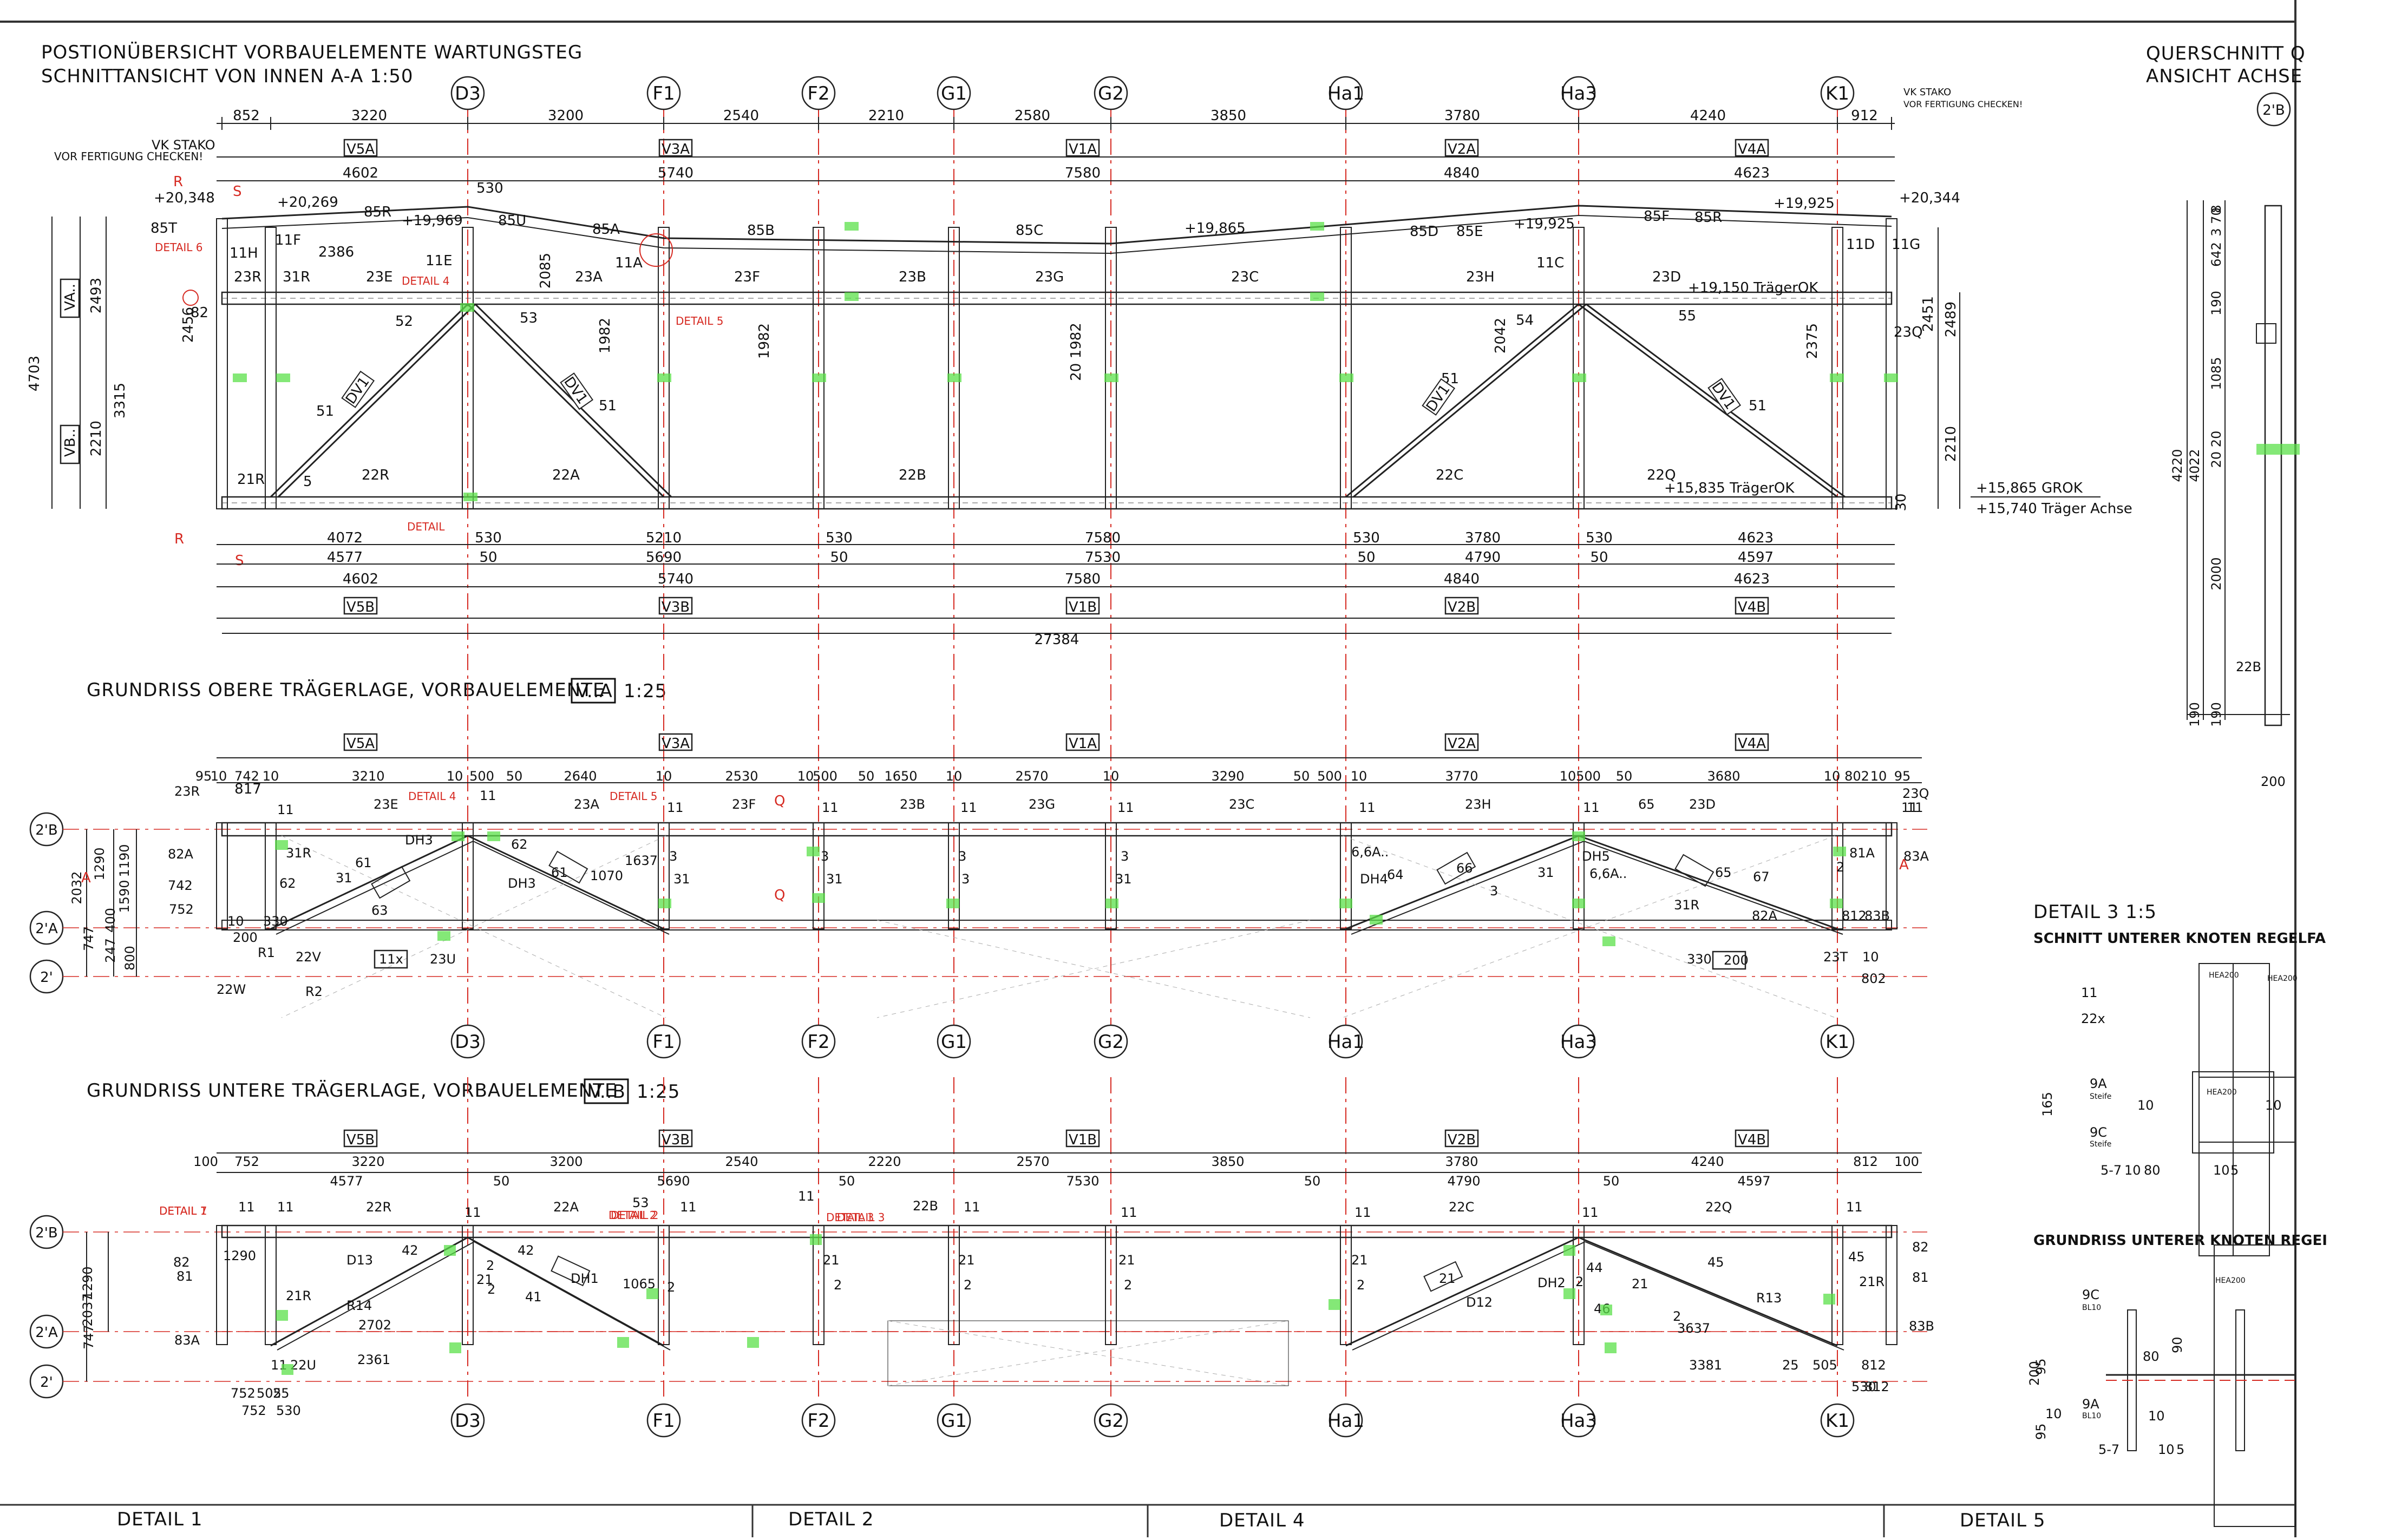 Image resolution: width=2408 pixels, height=1540 pixels. I want to click on cross-axis-label: 2', so click(46, 1382).